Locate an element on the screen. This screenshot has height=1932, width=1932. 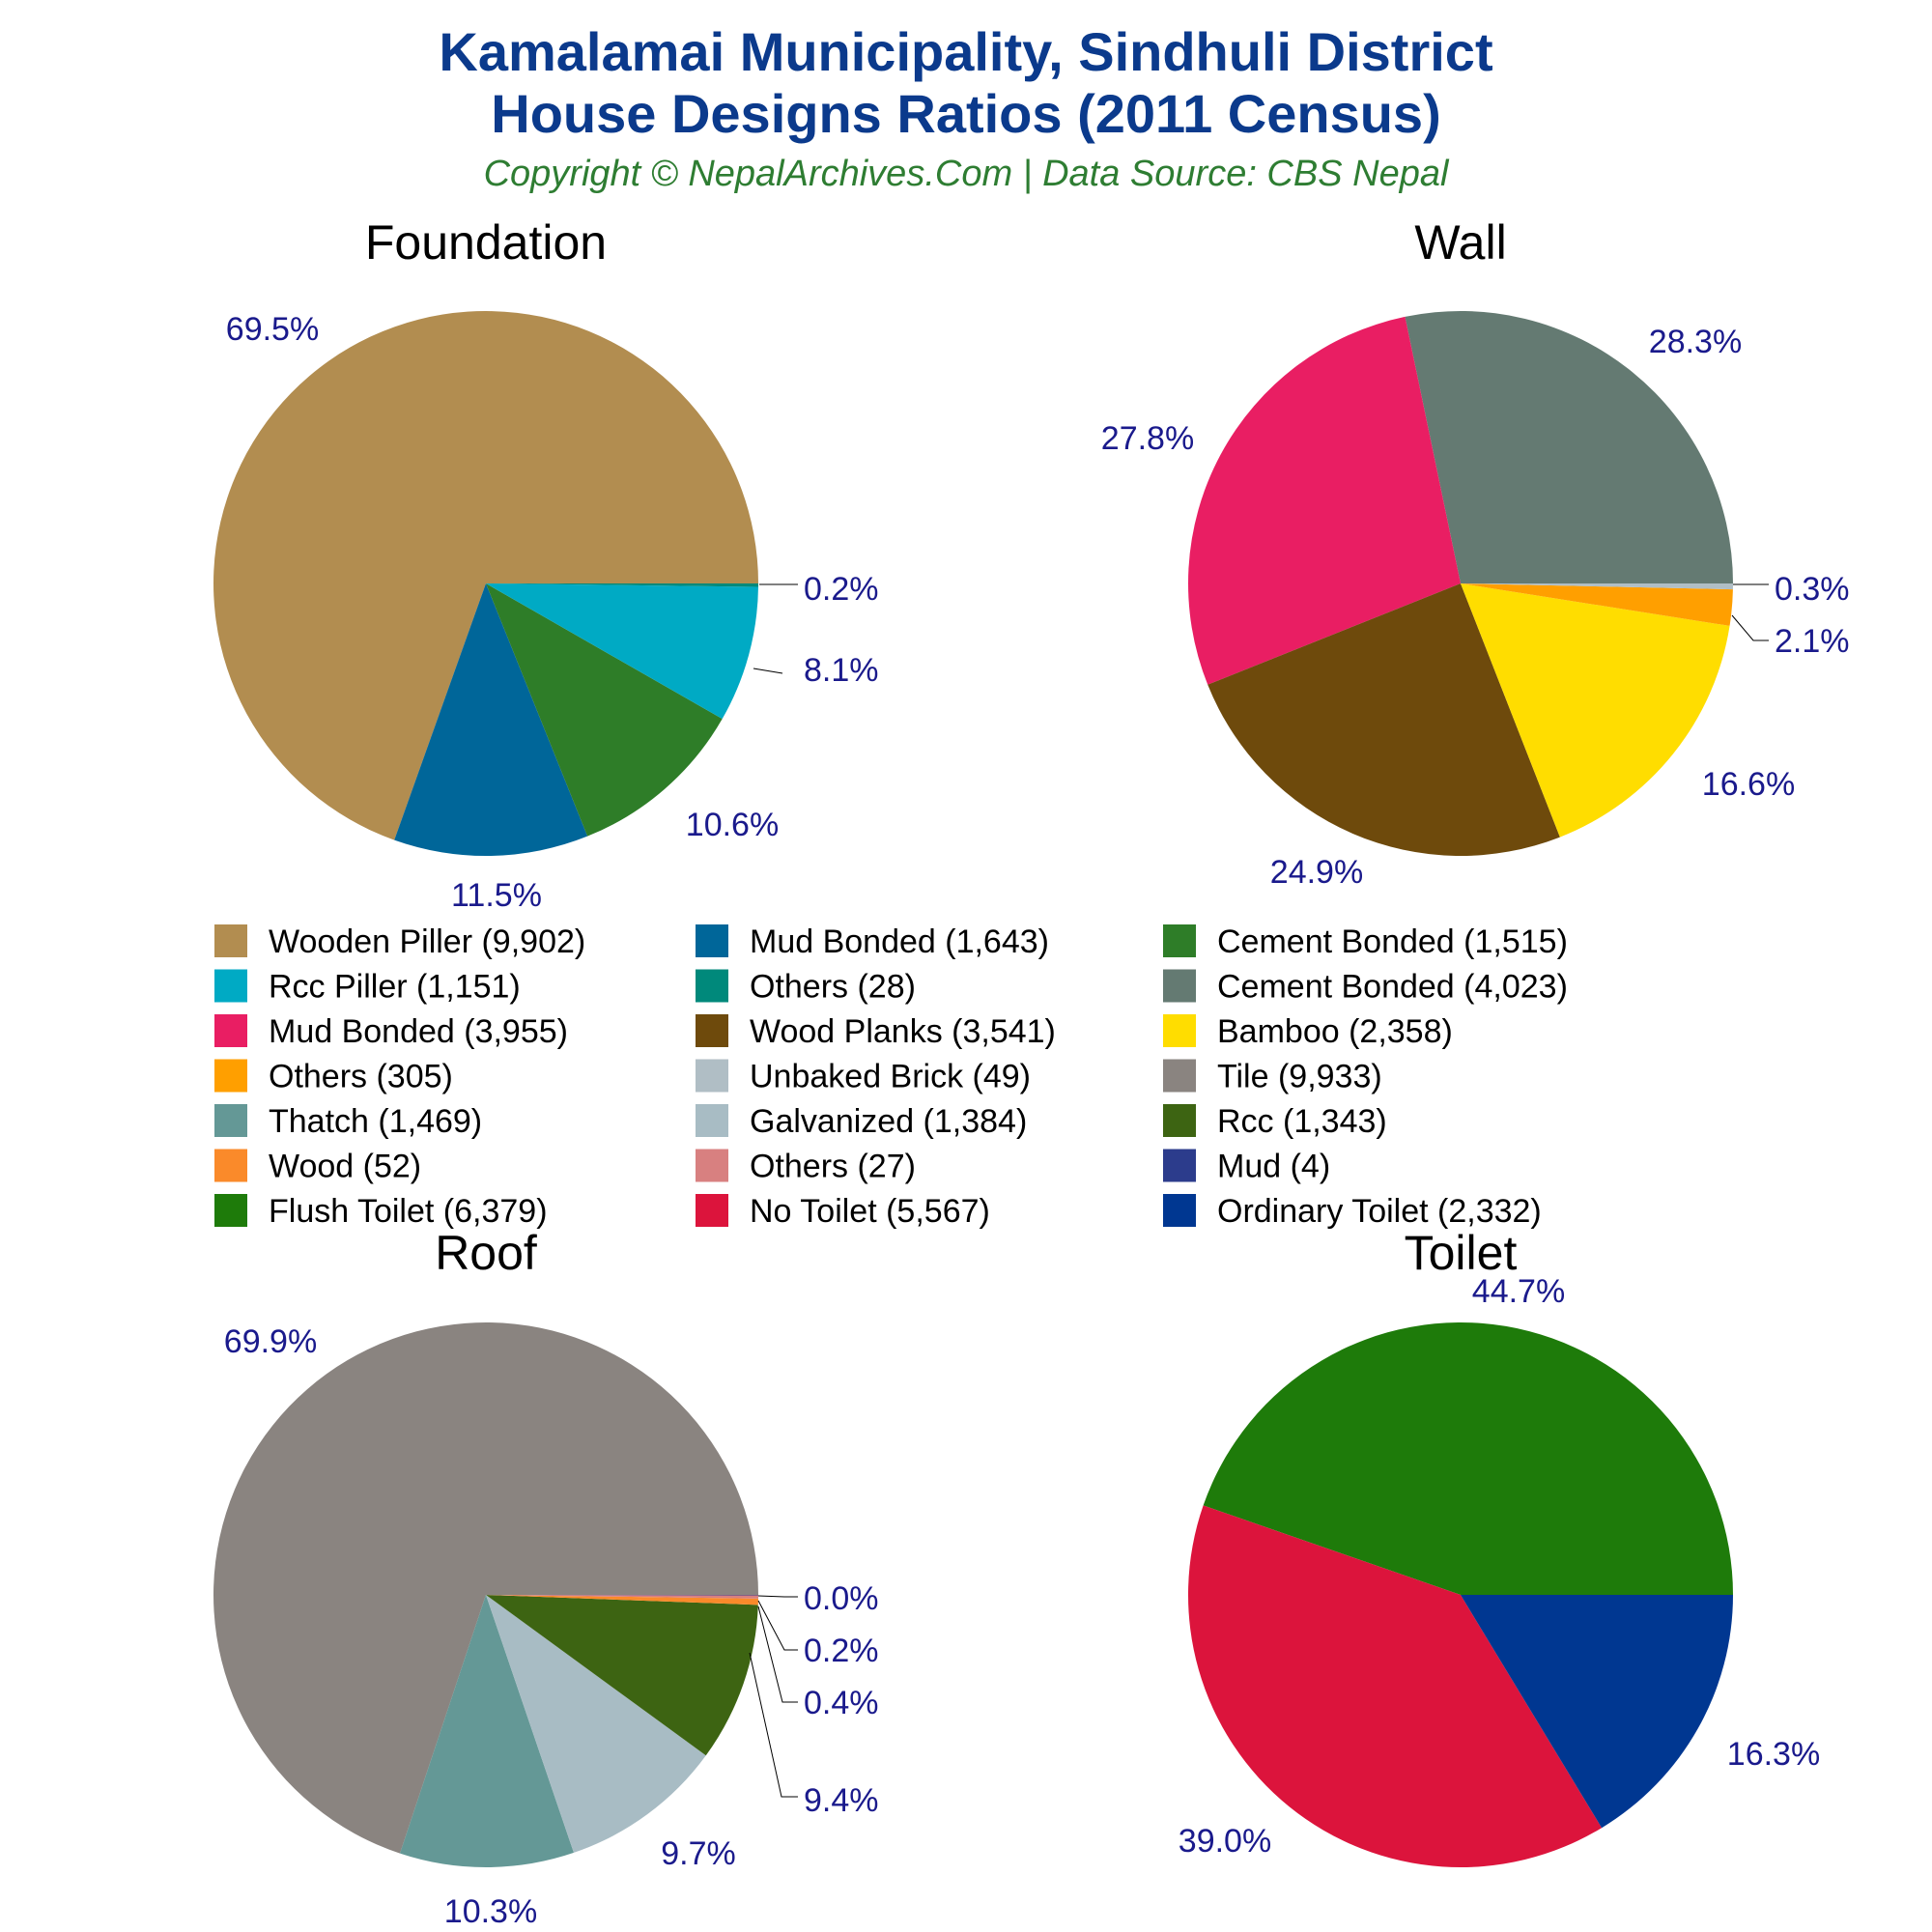
slice-roof-thatch is located at coordinates (487, 1731).